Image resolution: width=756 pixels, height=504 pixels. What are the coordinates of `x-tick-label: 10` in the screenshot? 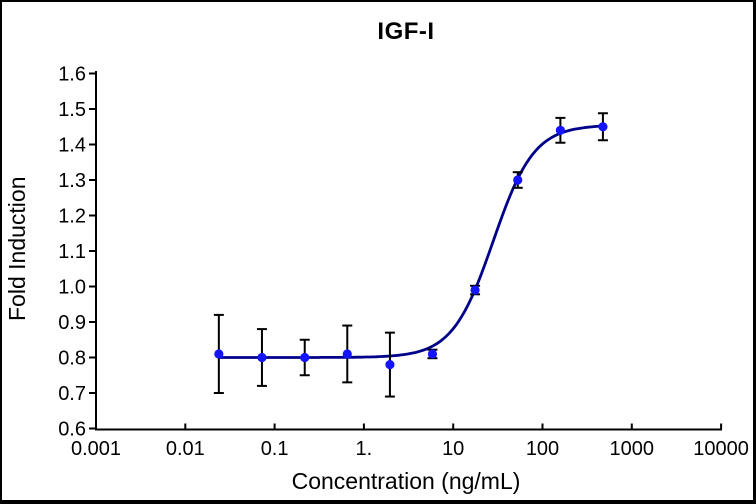 It's located at (453, 449).